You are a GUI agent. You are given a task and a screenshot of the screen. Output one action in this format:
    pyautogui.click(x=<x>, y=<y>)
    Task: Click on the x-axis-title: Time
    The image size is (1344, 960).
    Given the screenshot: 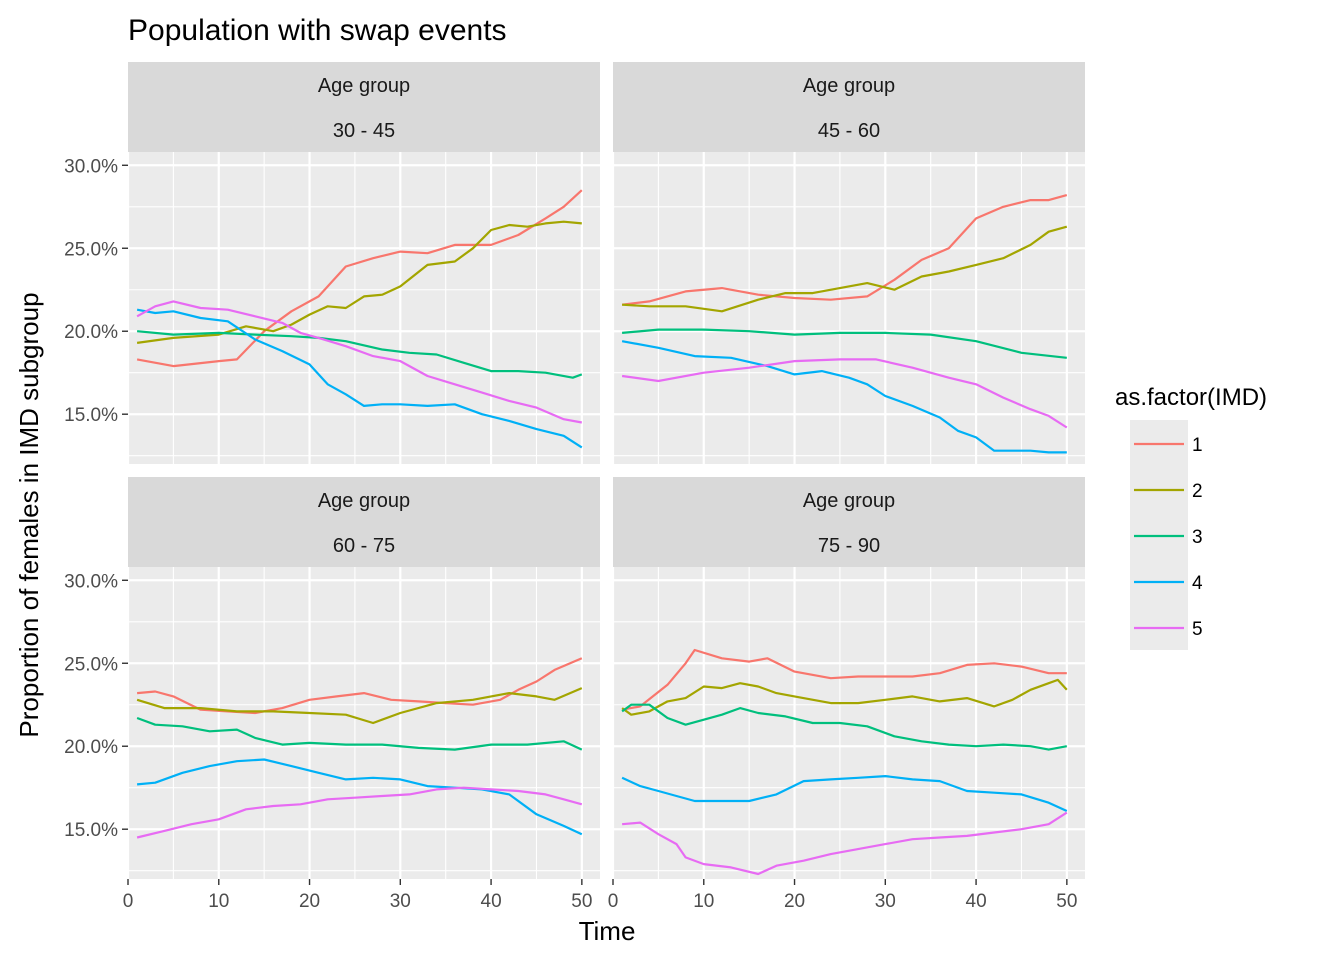 What is the action you would take?
    pyautogui.click(x=607, y=931)
    